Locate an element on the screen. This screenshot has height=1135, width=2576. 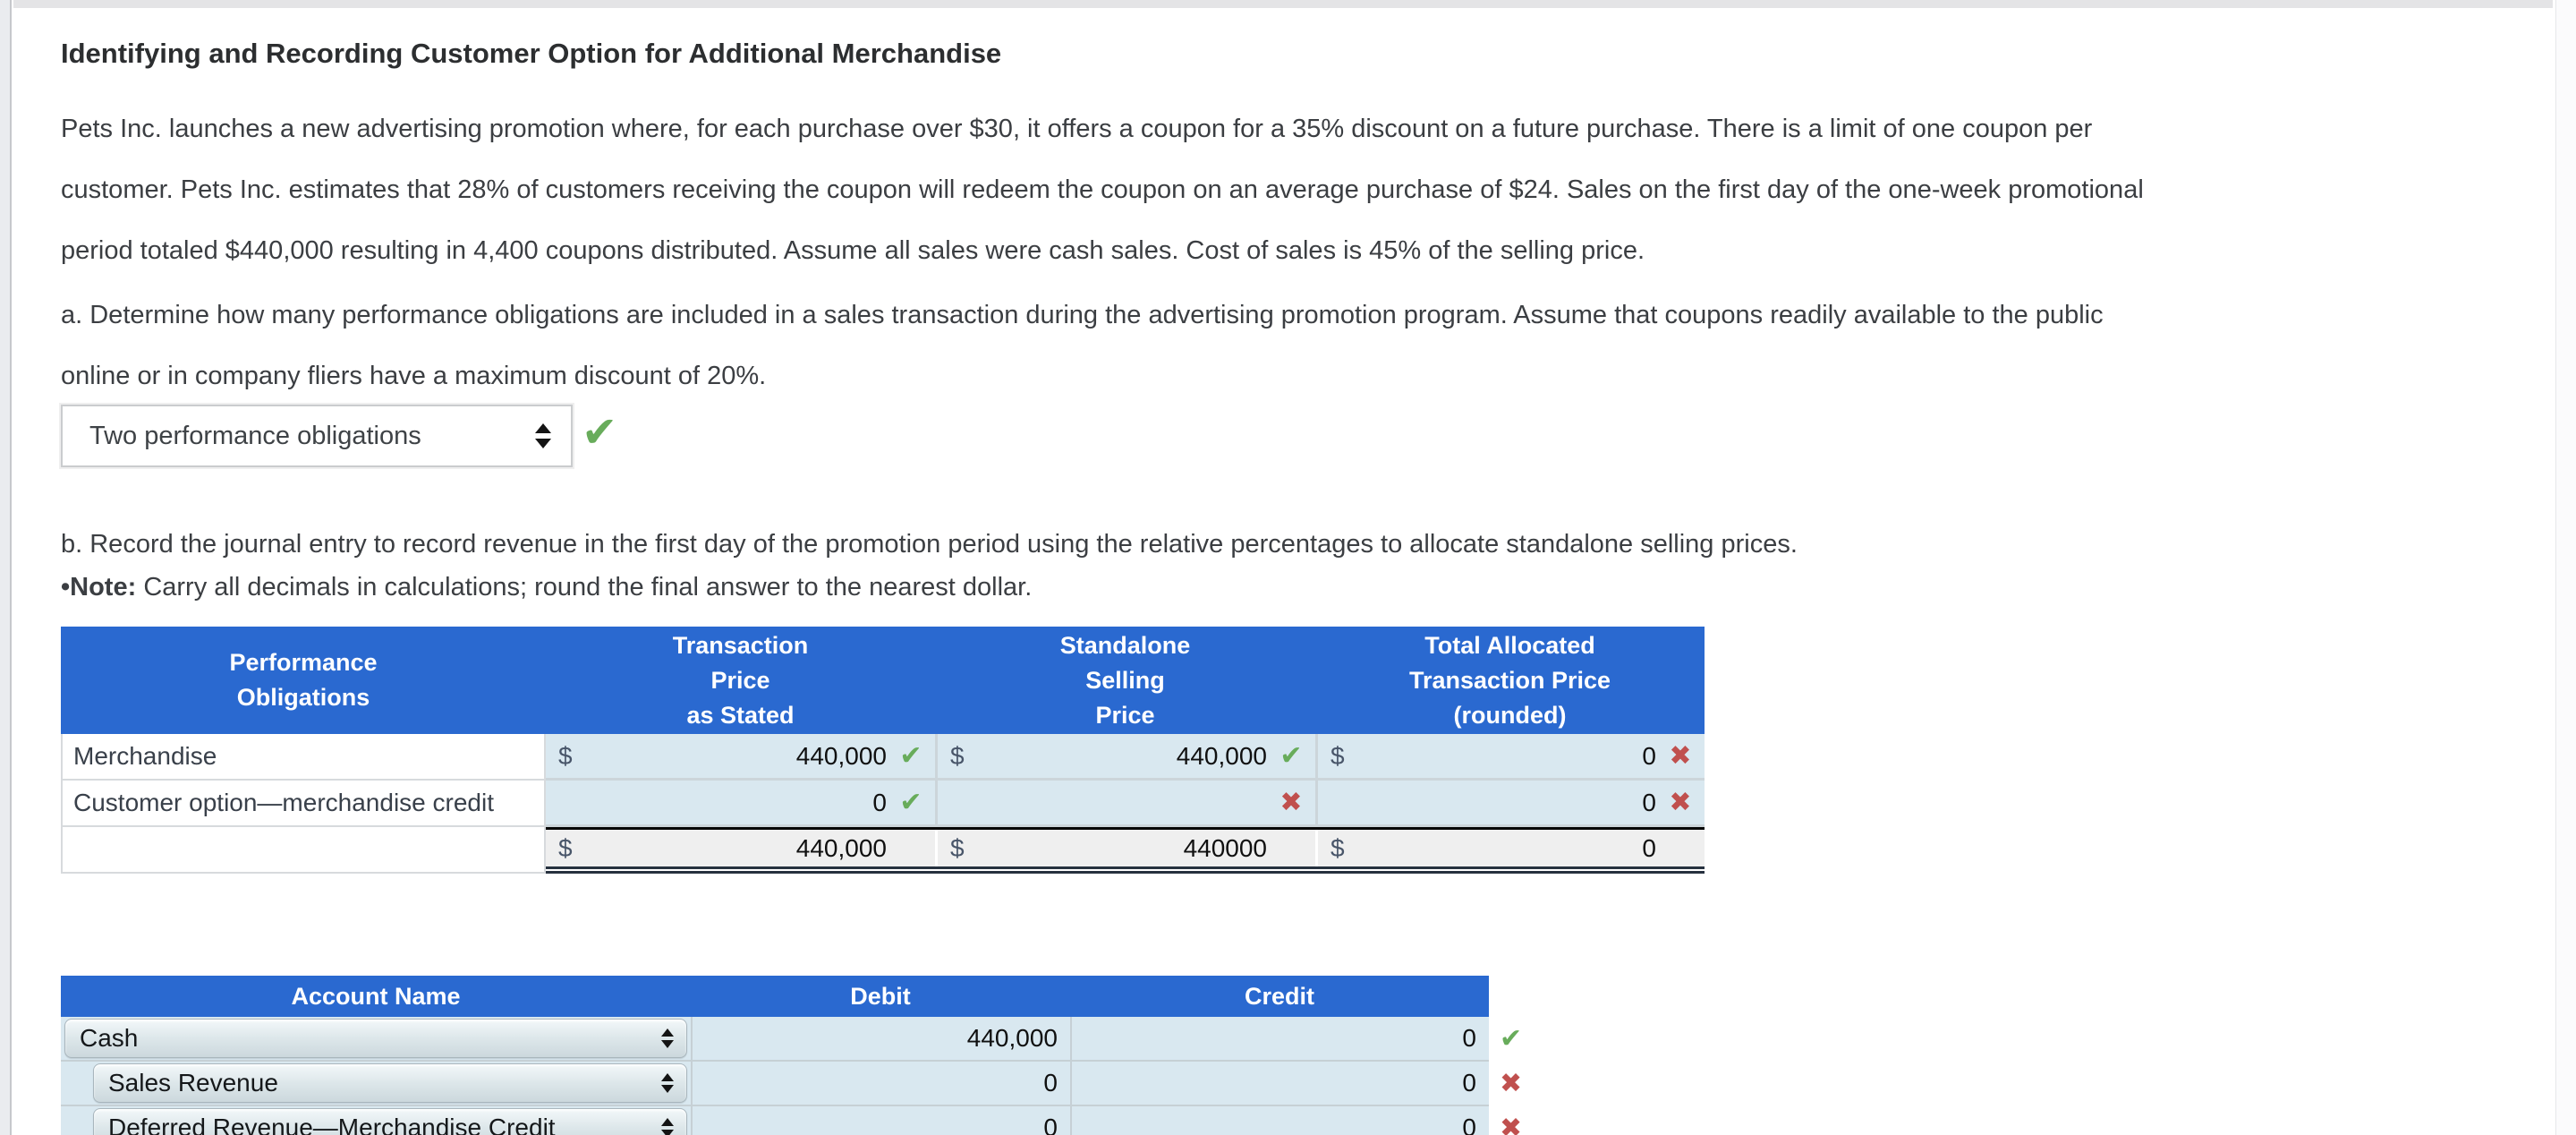
journal-row-deferred-revenue: Deferred Revenue—Merchandise Credit 0 0 is located at coordinates (775, 1120).